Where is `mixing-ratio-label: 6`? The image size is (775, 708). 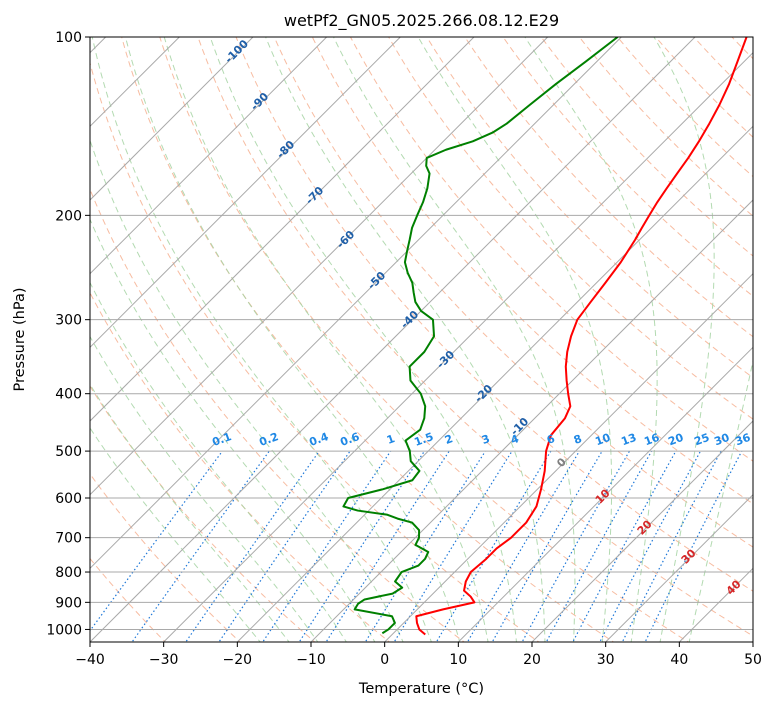 mixing-ratio-label: 6 is located at coordinates (551, 439).